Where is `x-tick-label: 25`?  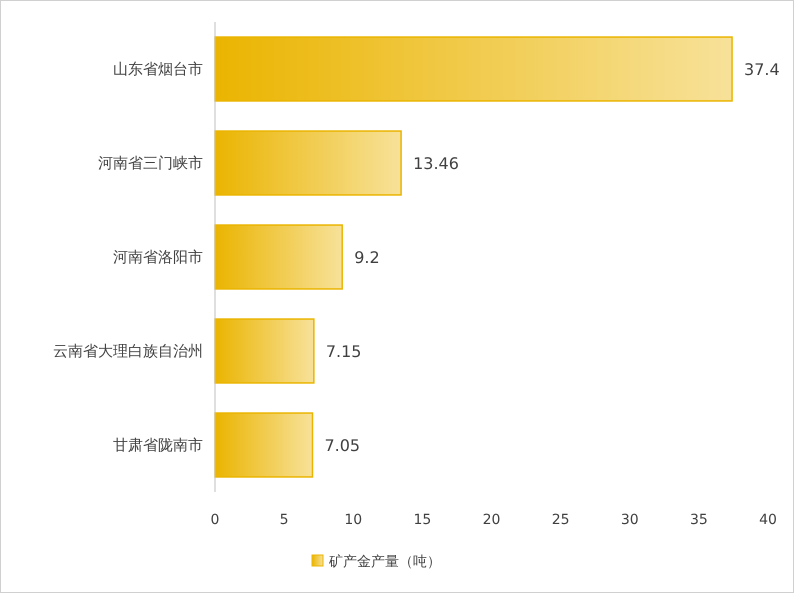 x-tick-label: 25 is located at coordinates (561, 520).